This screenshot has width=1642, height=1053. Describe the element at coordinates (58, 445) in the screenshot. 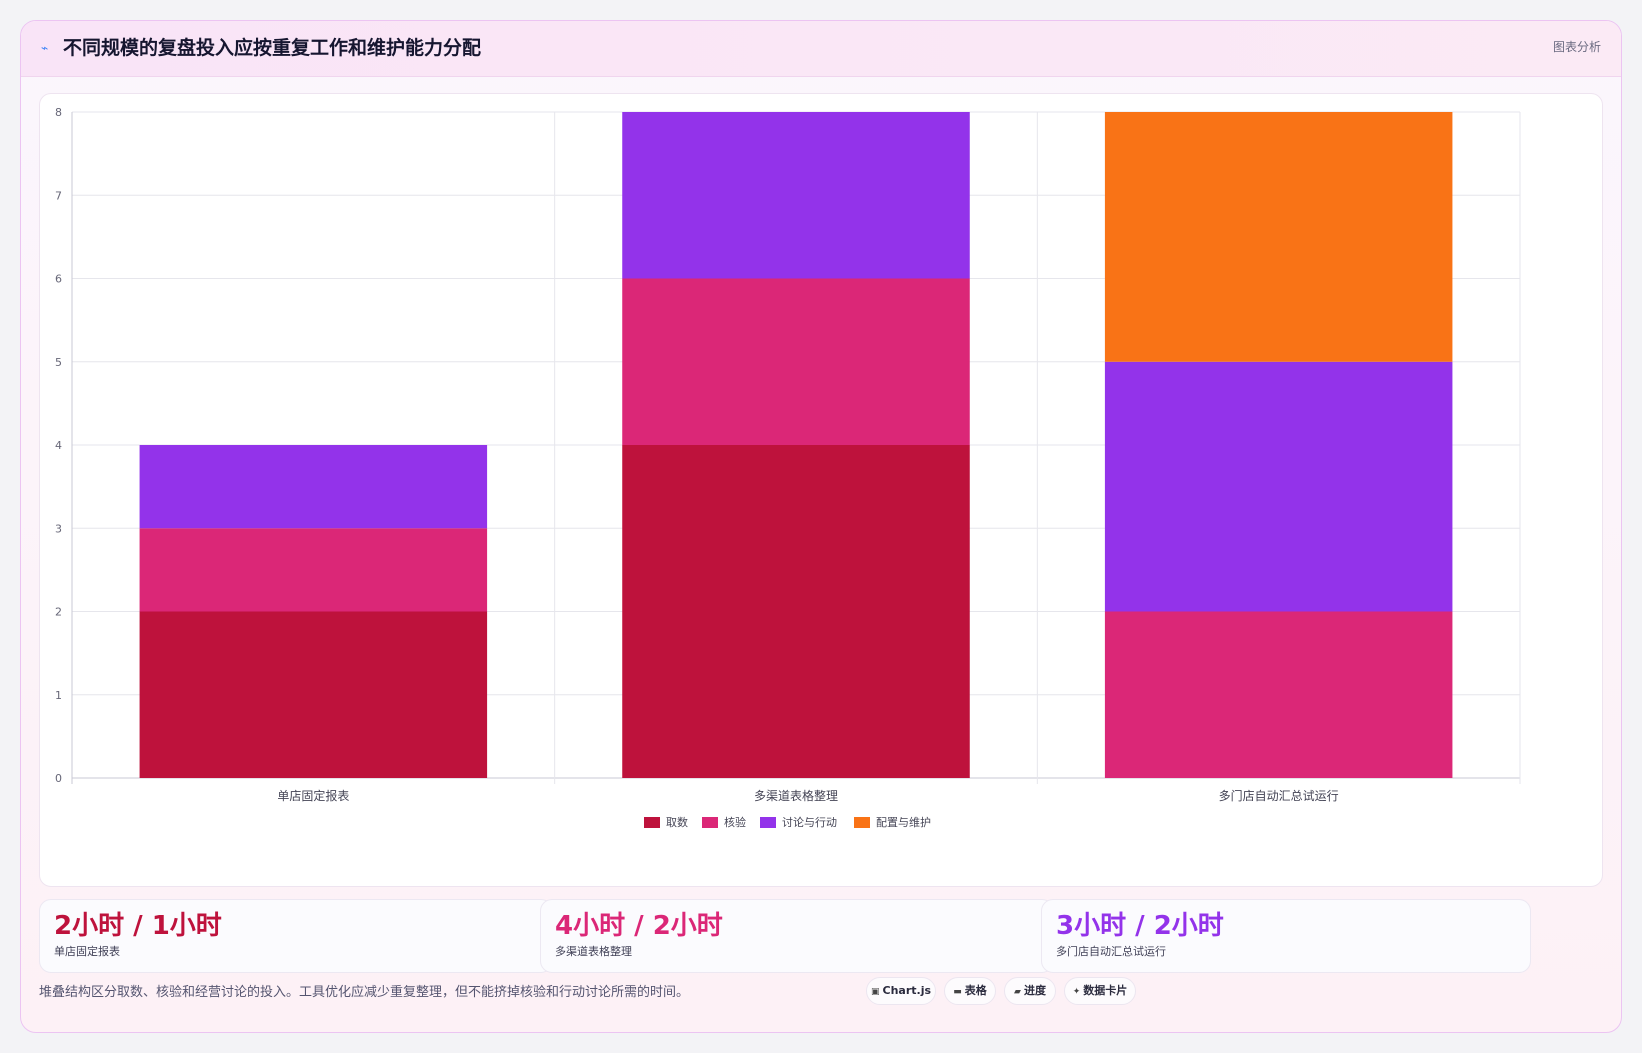

I see `y-tick-label: 4` at that location.